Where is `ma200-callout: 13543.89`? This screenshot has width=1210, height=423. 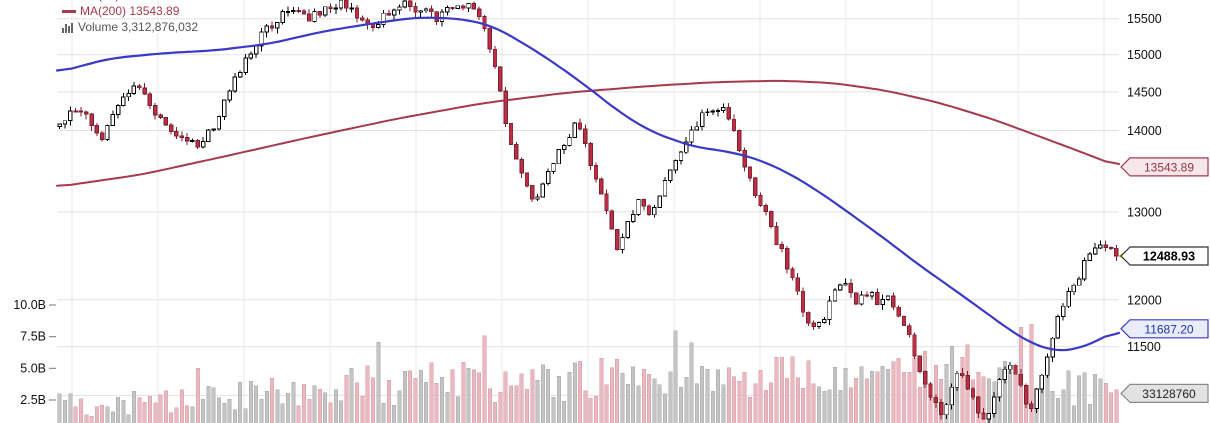 ma200-callout: 13543.89 is located at coordinates (1164, 167).